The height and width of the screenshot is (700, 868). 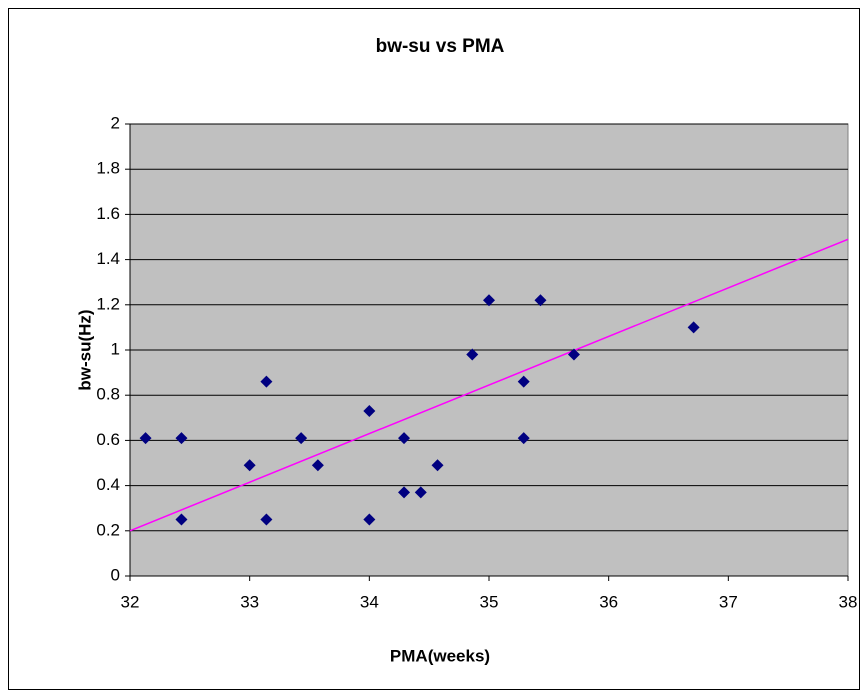 What do you see at coordinates (130, 601) in the screenshot?
I see `x-tick-label: 32` at bounding box center [130, 601].